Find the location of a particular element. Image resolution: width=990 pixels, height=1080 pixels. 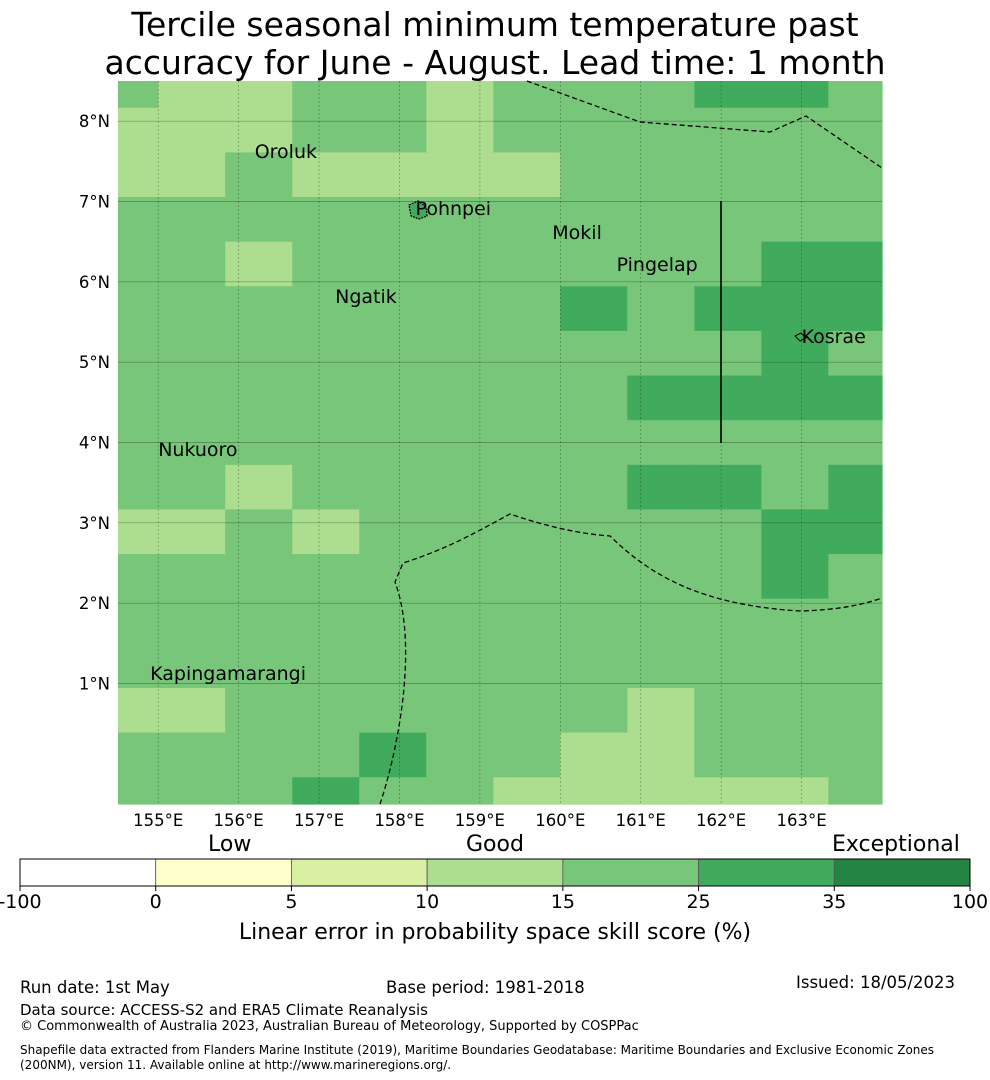

legend-tick-label: 10 is located at coordinates (427, 902).